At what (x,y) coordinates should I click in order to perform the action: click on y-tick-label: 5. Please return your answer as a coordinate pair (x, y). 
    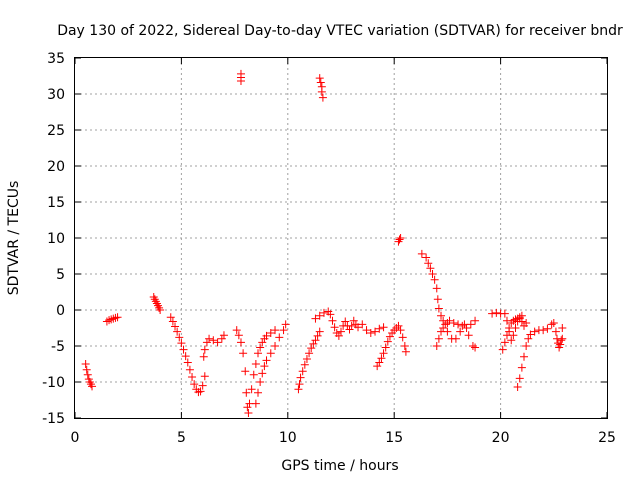
    Looking at the image, I should click on (60, 275).